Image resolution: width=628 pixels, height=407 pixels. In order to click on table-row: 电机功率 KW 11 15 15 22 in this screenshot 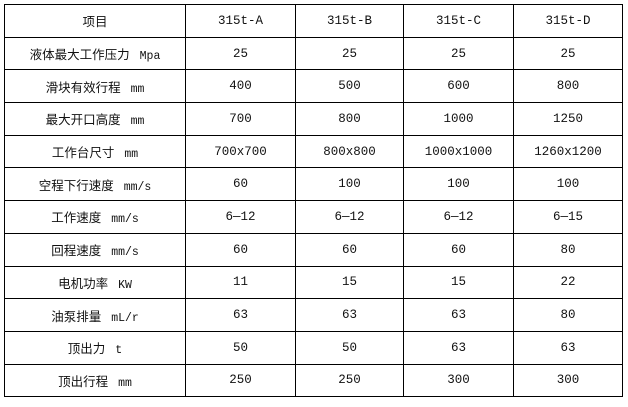, I will do `click(313, 282)`.